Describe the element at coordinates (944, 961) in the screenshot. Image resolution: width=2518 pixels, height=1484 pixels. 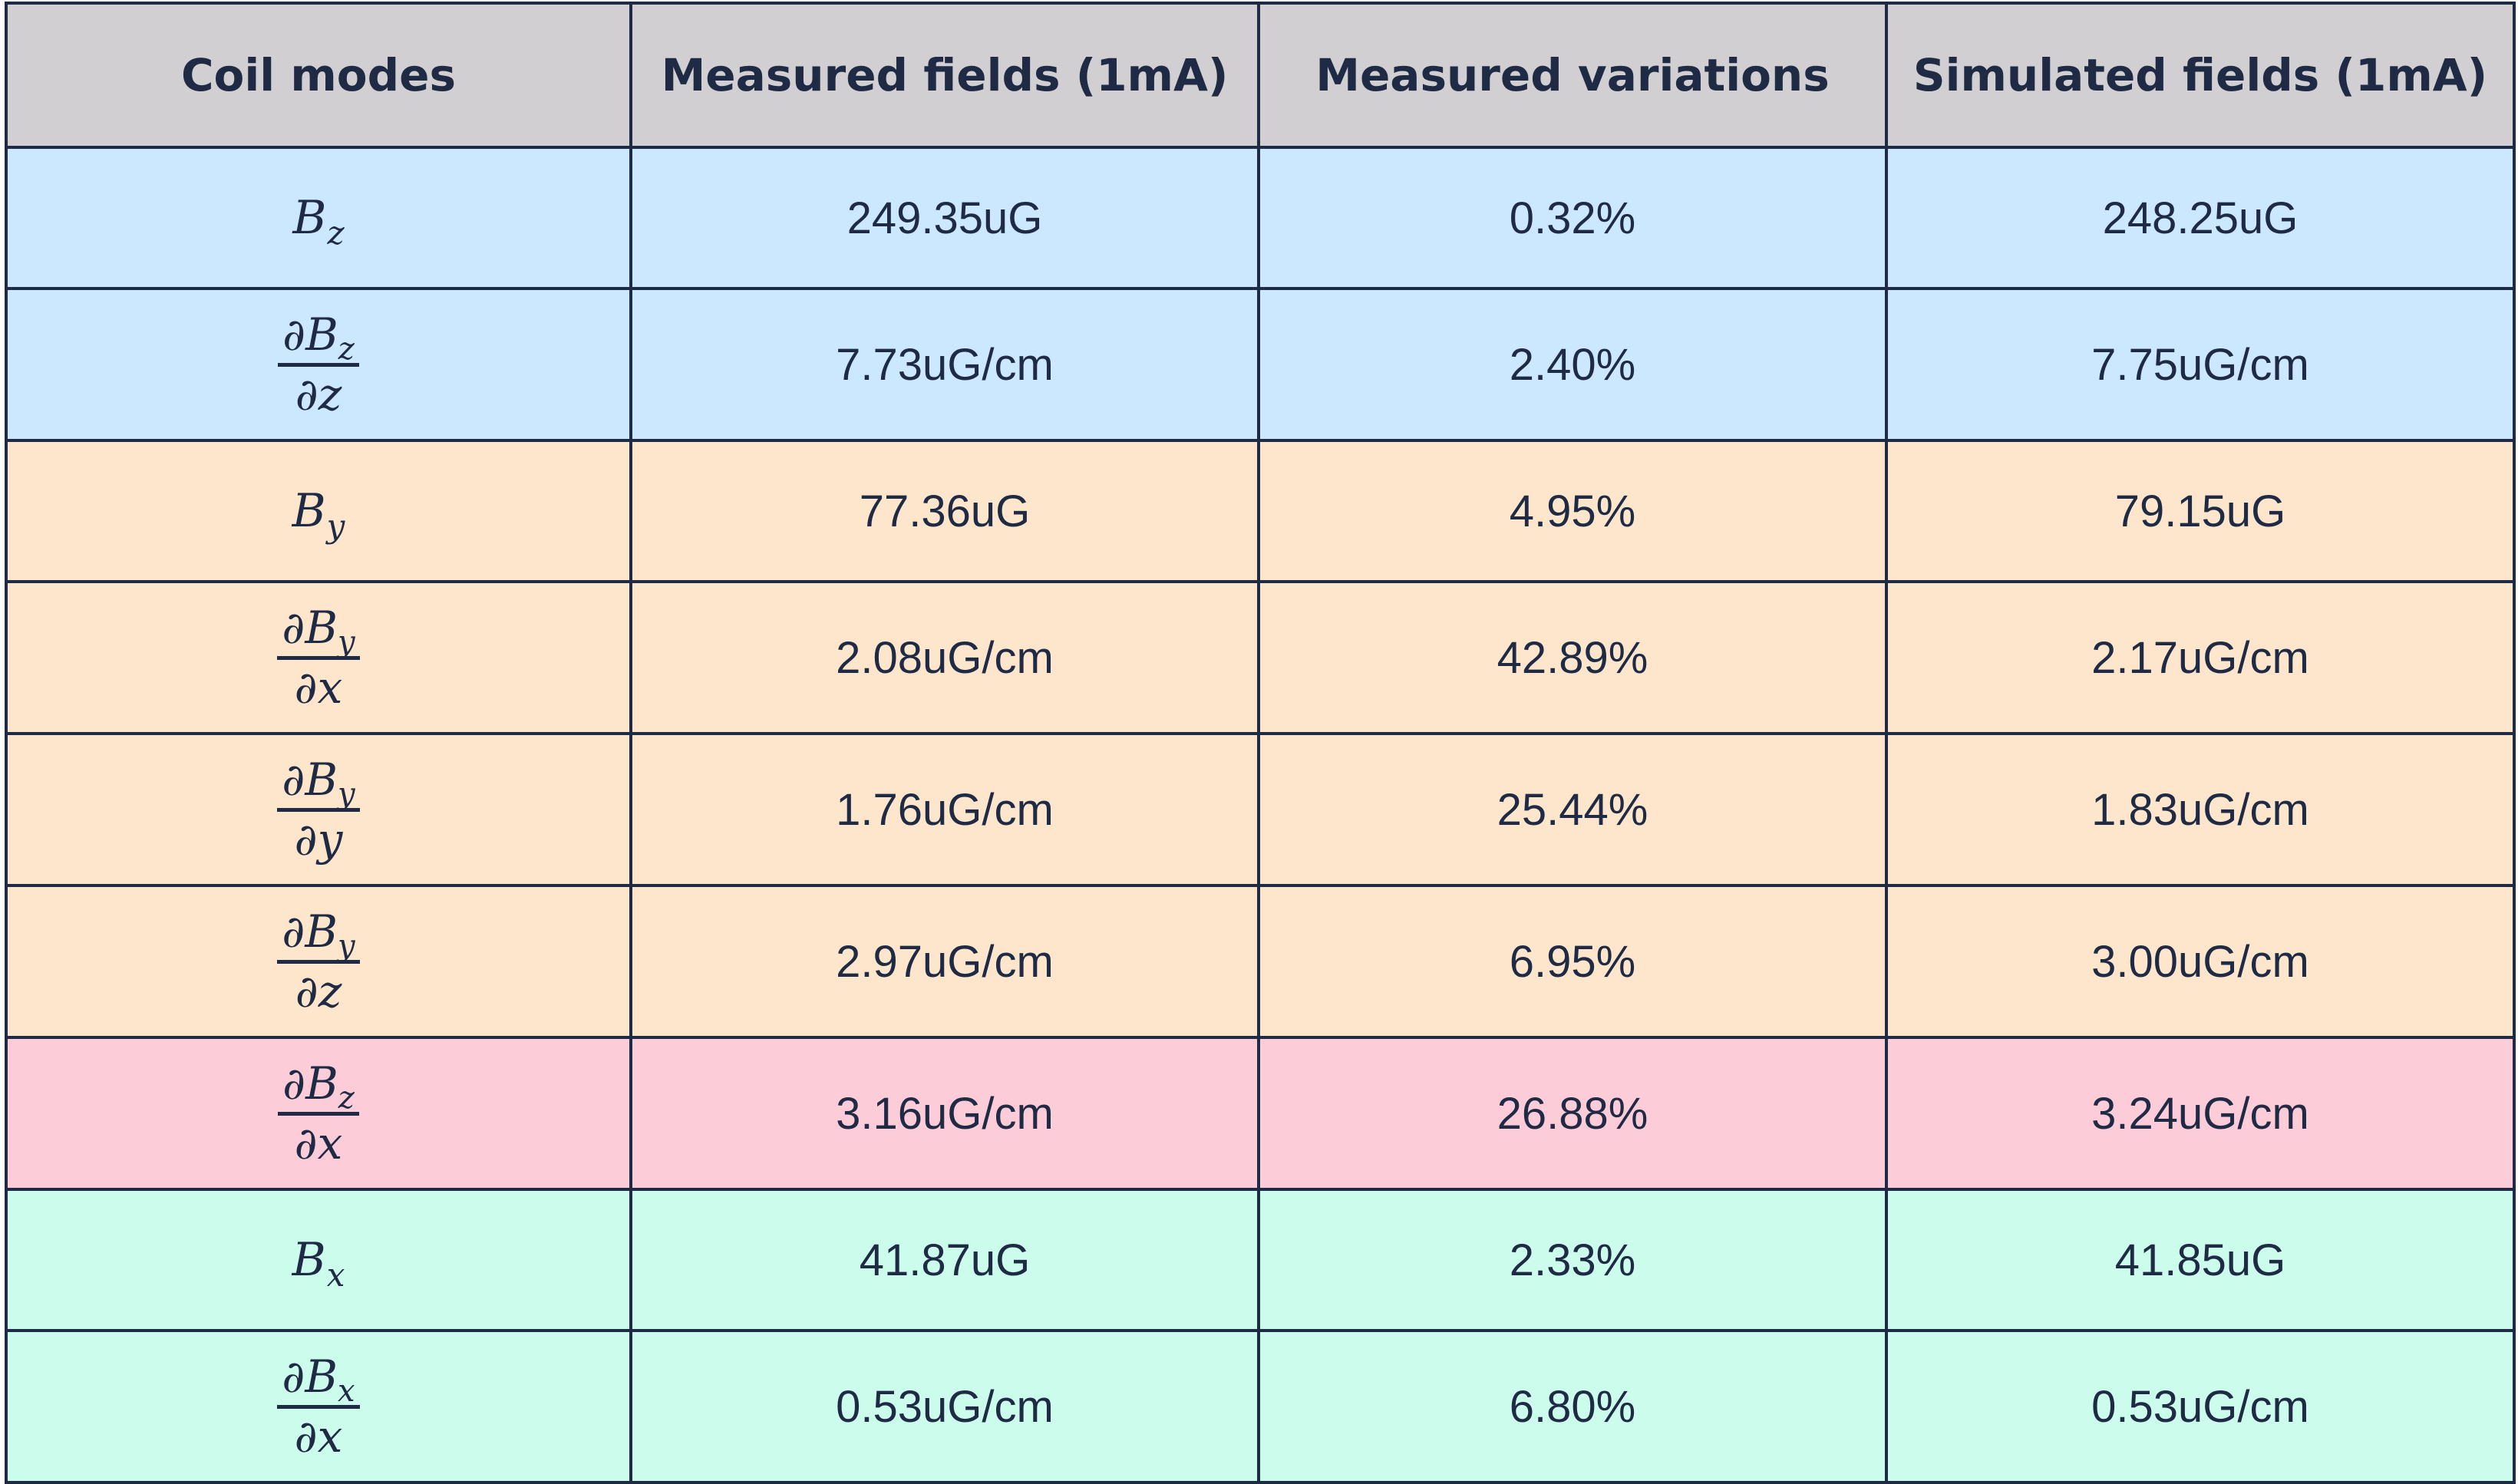
I see `measured-field-cell: 2.97uG/cm` at that location.